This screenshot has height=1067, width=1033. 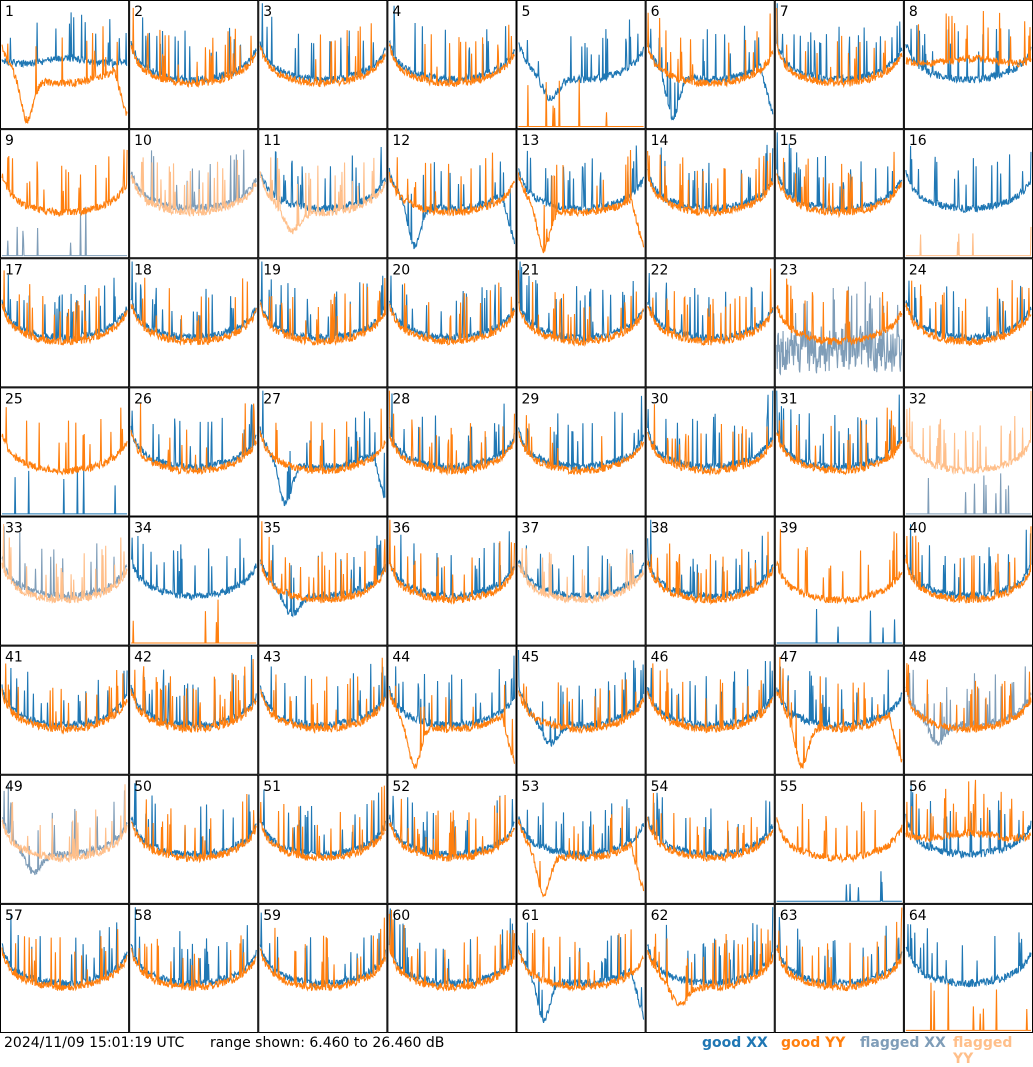 I want to click on timestamp: 2024/11/09 15:01:19 UTC, so click(x=94, y=1043).